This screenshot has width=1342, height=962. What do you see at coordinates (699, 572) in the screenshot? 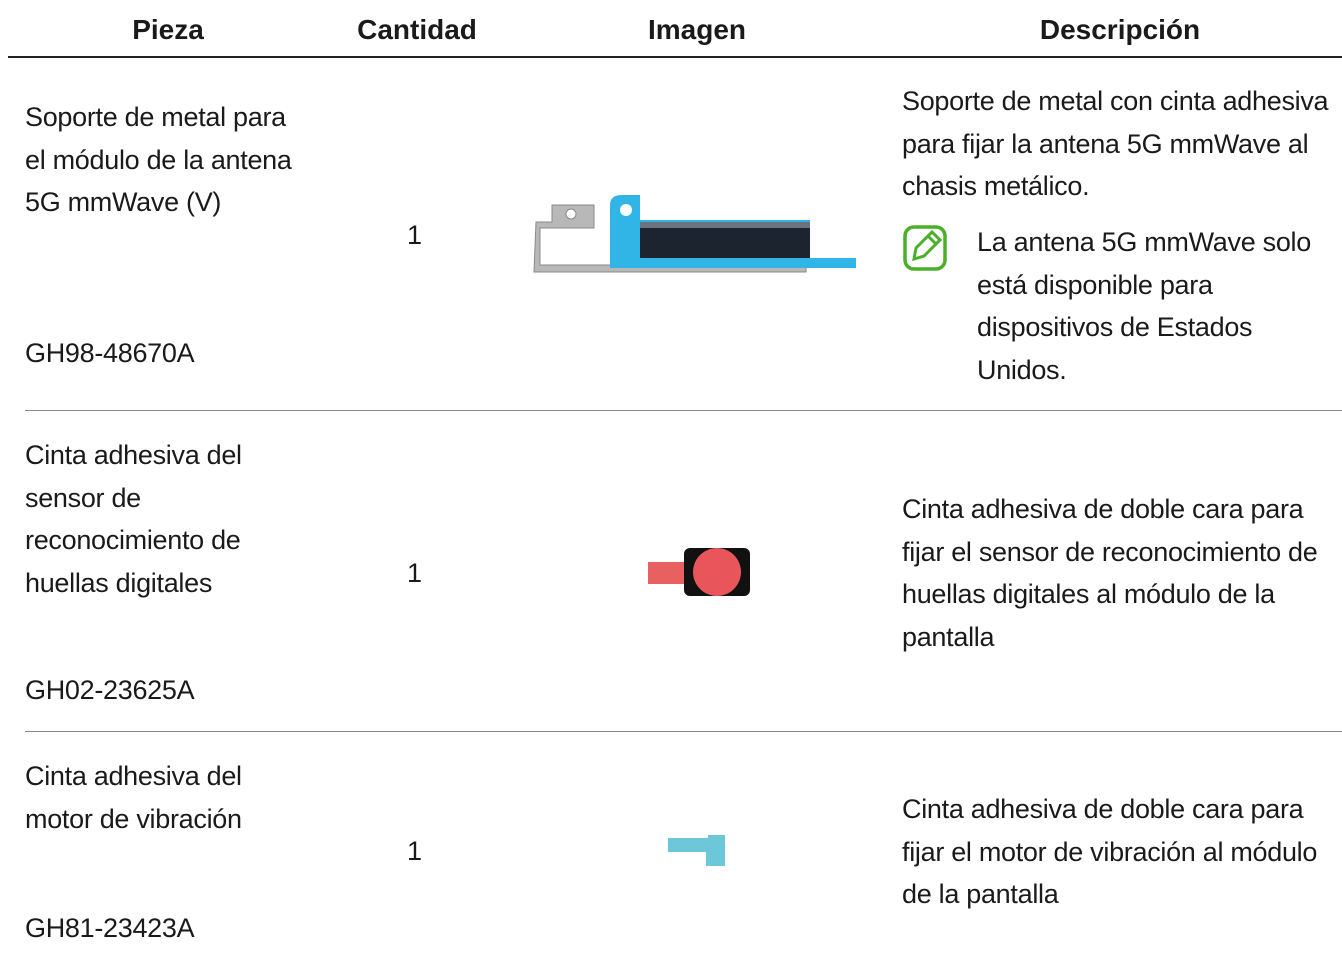
I see `fingerprint-tape-image` at bounding box center [699, 572].